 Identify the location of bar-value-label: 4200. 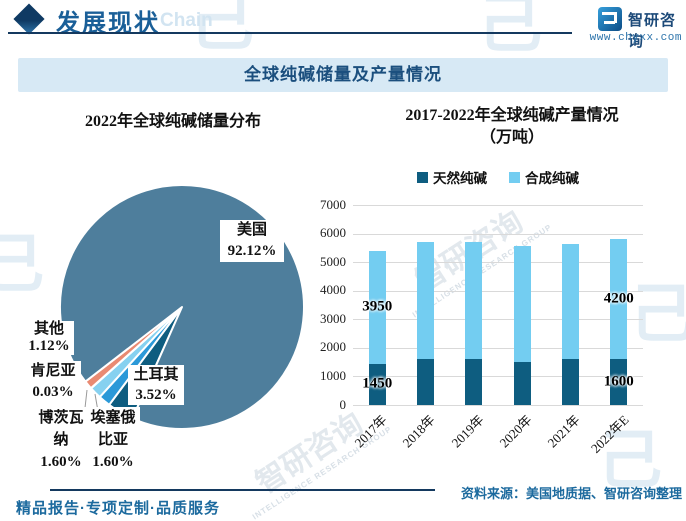
(618, 298).